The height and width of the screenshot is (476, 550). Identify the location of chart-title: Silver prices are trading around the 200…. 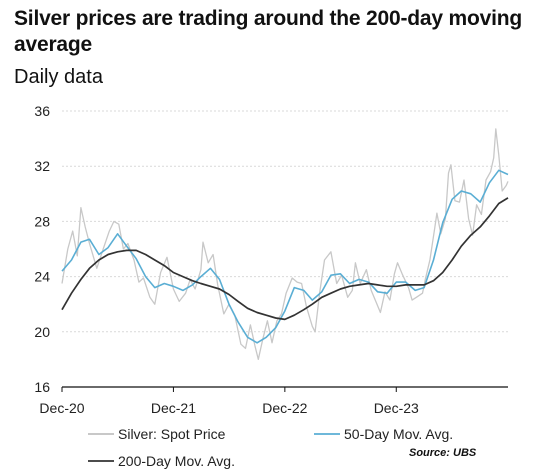
(268, 31).